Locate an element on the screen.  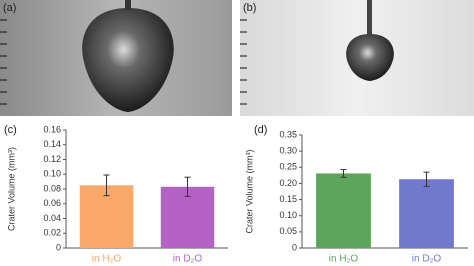
y-tick-label: 0.12 is located at coordinates (52, 159).